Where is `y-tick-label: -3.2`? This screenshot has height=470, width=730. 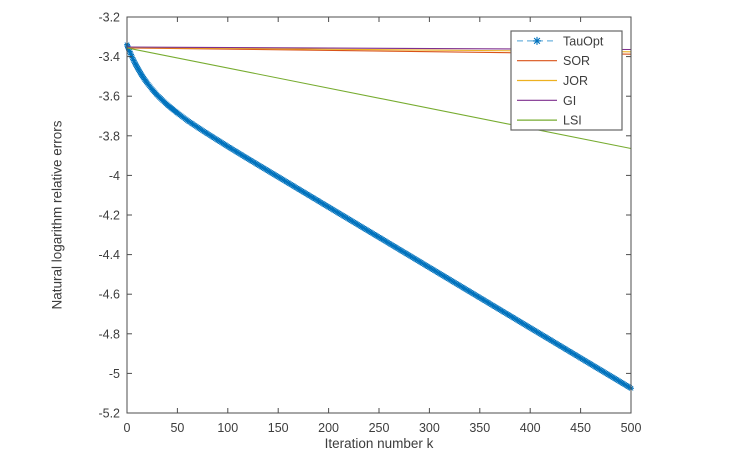
y-tick-label: -3.2 is located at coordinates (109, 18).